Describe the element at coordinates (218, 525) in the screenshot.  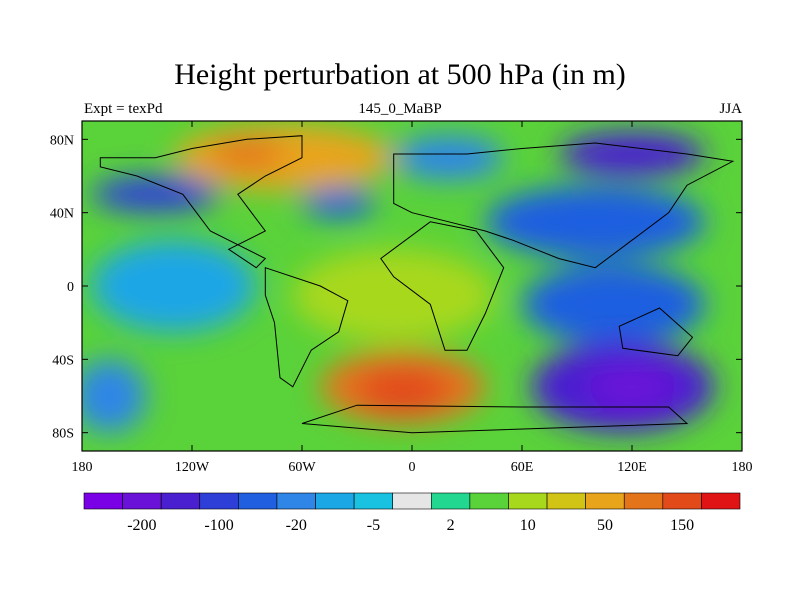
I see `colorbar-label: -100` at that location.